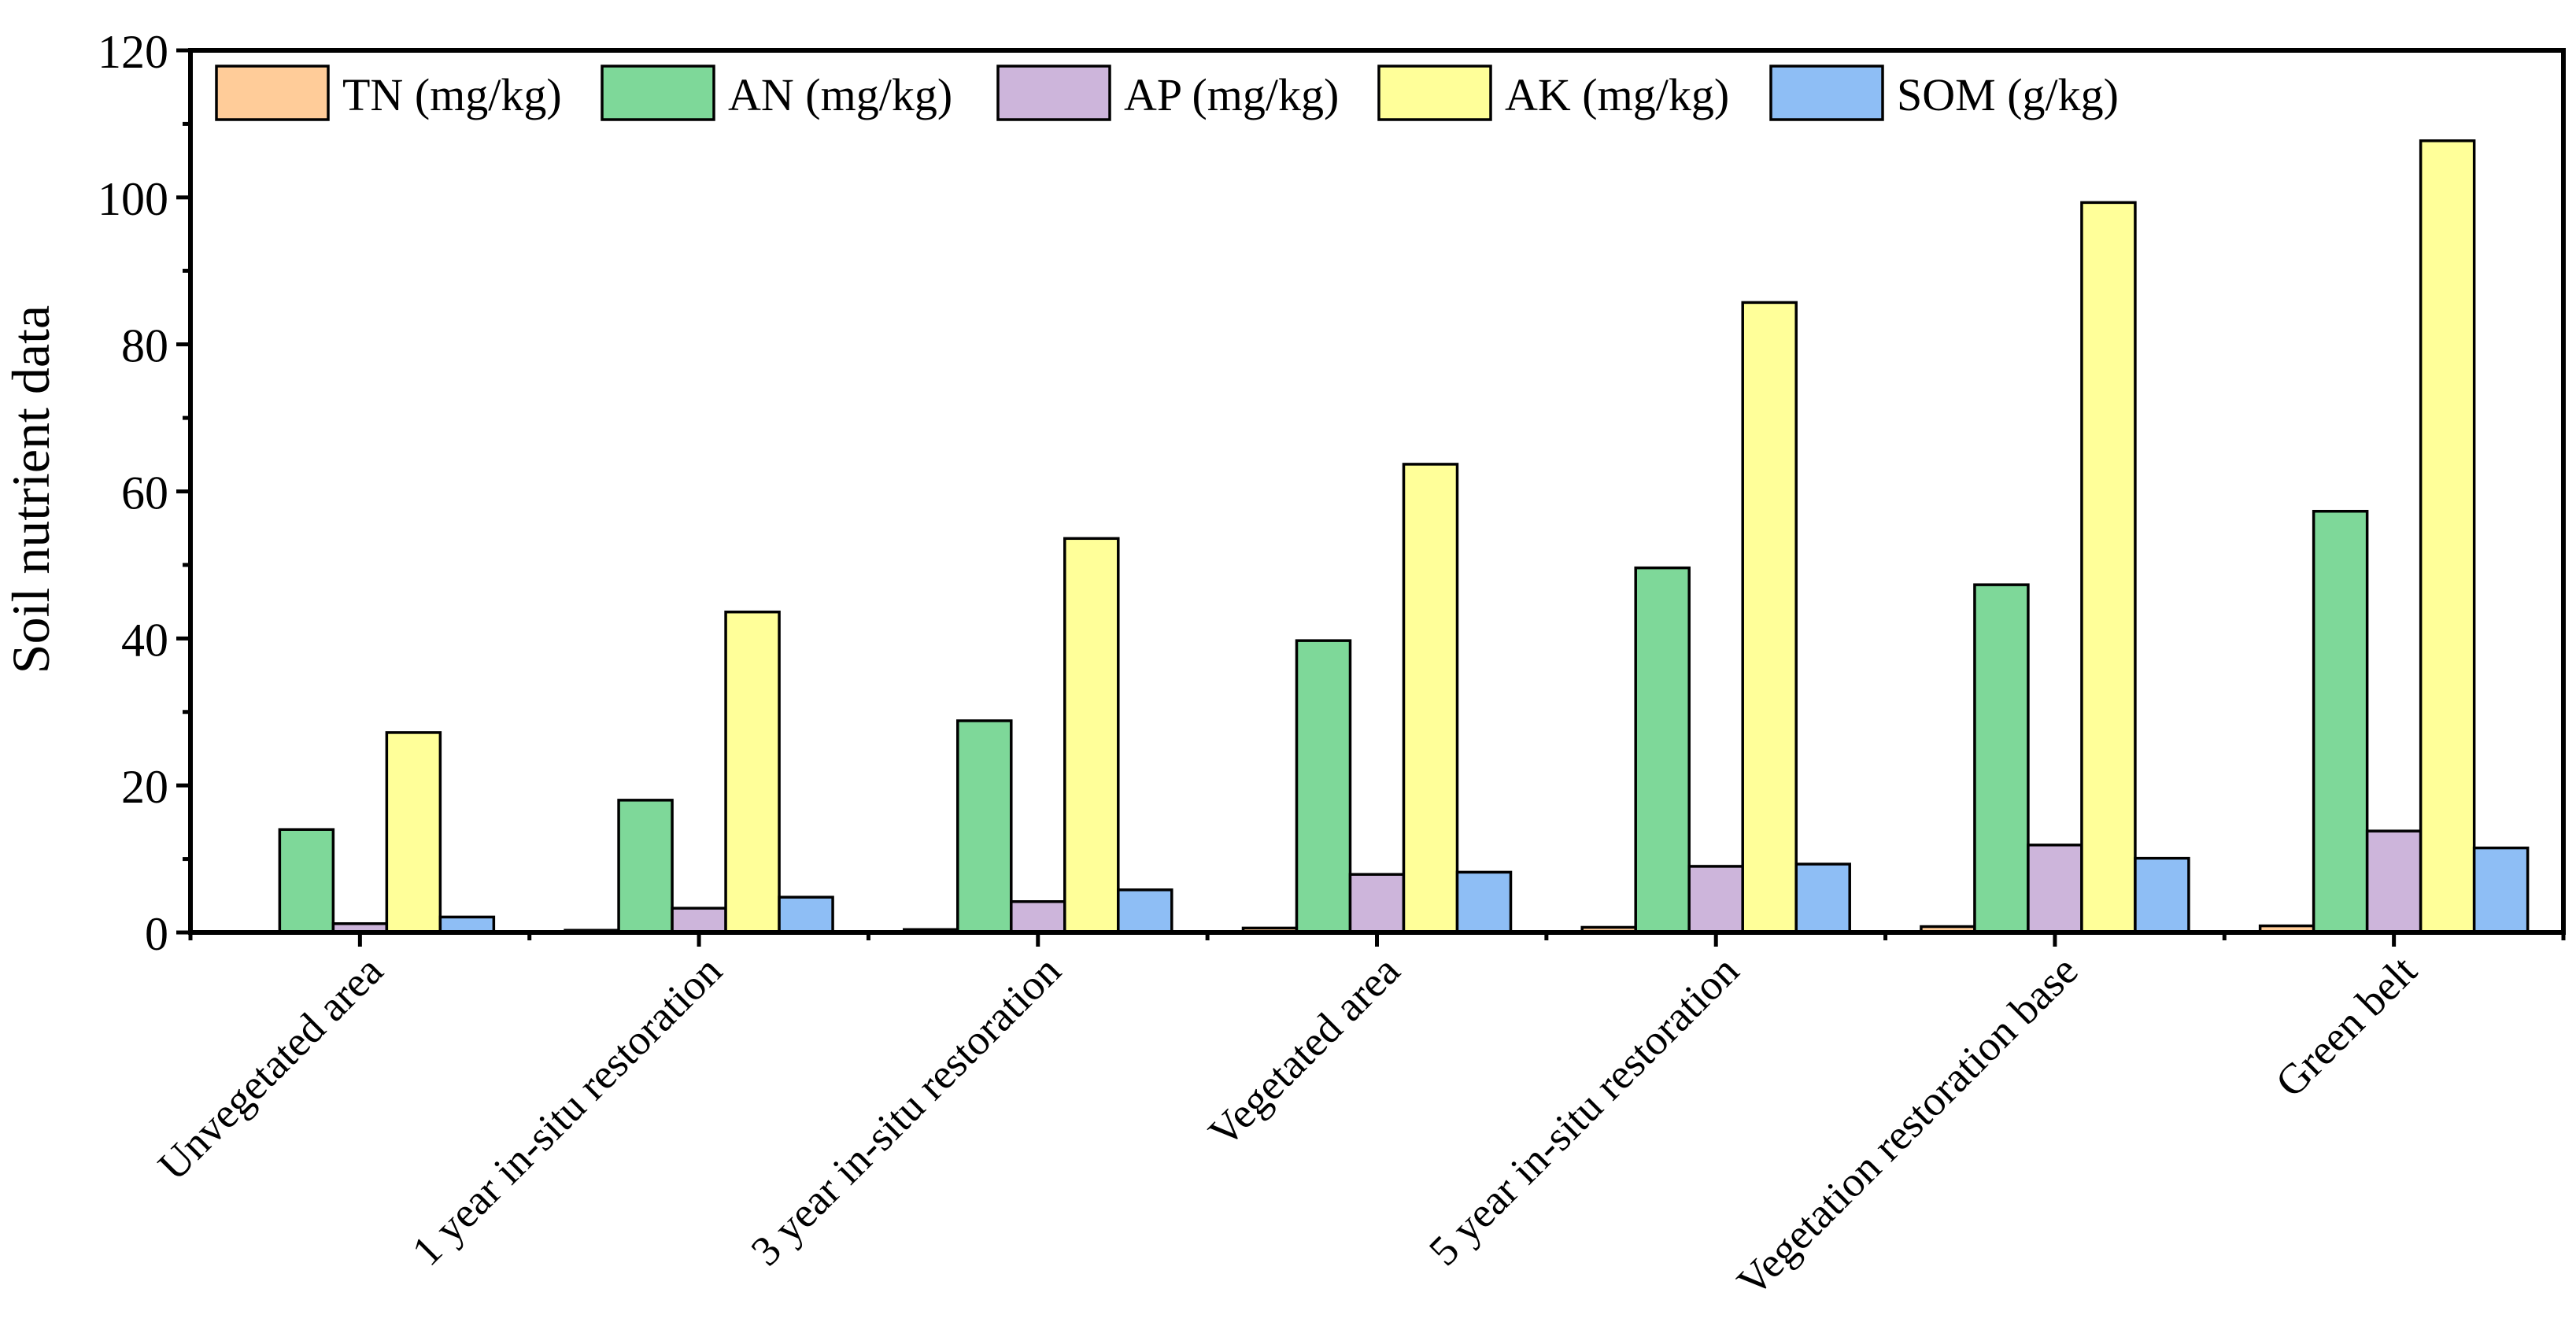  I want to click on legend-swatch-som, so click(1826, 93).